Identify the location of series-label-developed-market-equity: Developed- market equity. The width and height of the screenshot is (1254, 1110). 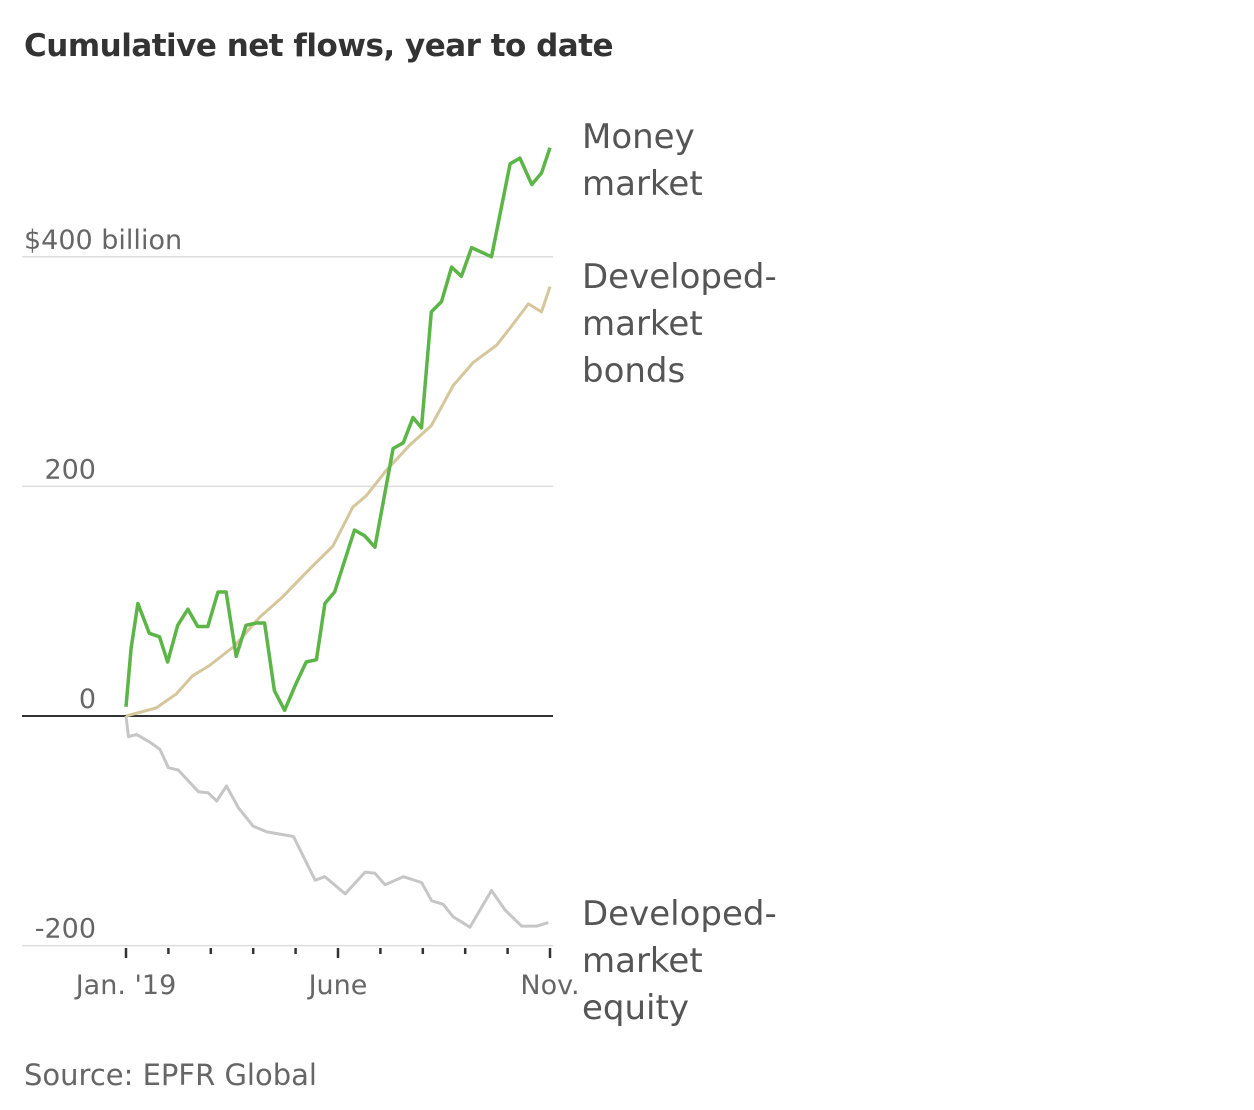
(679, 961).